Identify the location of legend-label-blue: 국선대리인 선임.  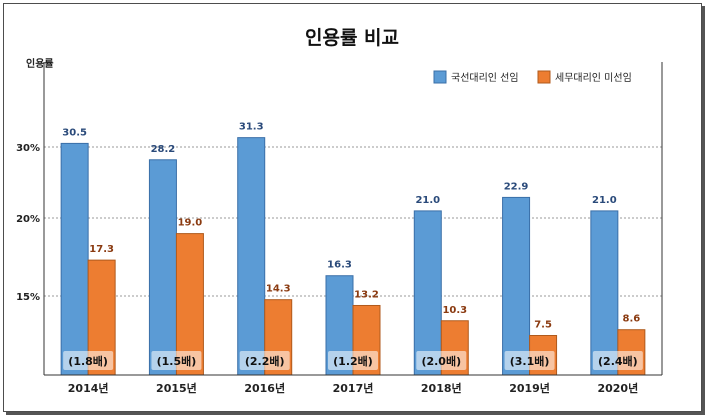
(485, 77).